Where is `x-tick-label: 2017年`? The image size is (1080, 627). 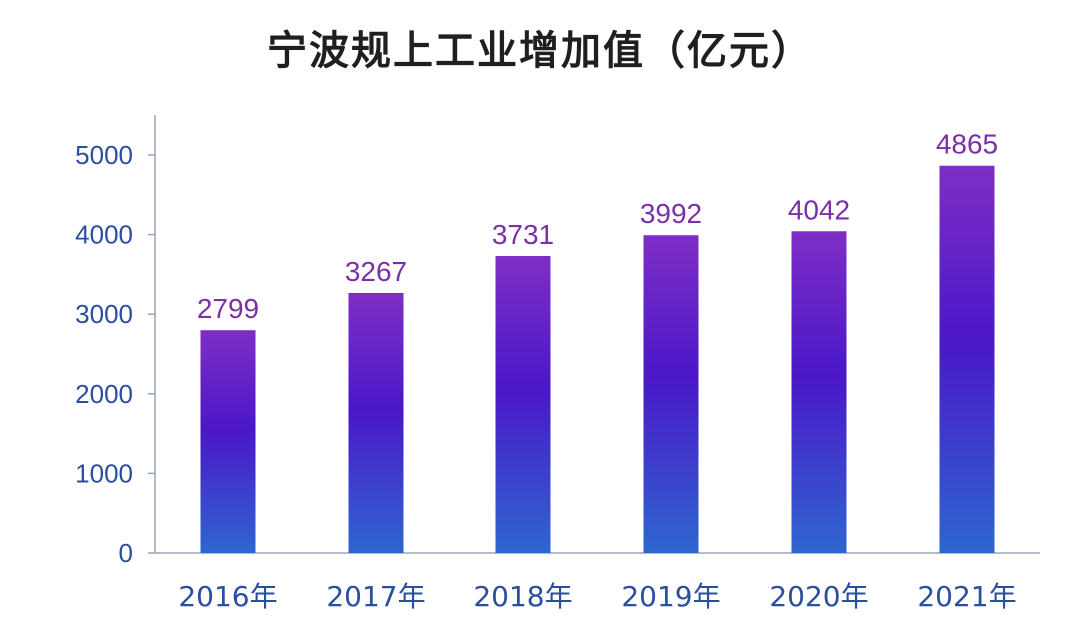 x-tick-label: 2017年 is located at coordinates (375, 596).